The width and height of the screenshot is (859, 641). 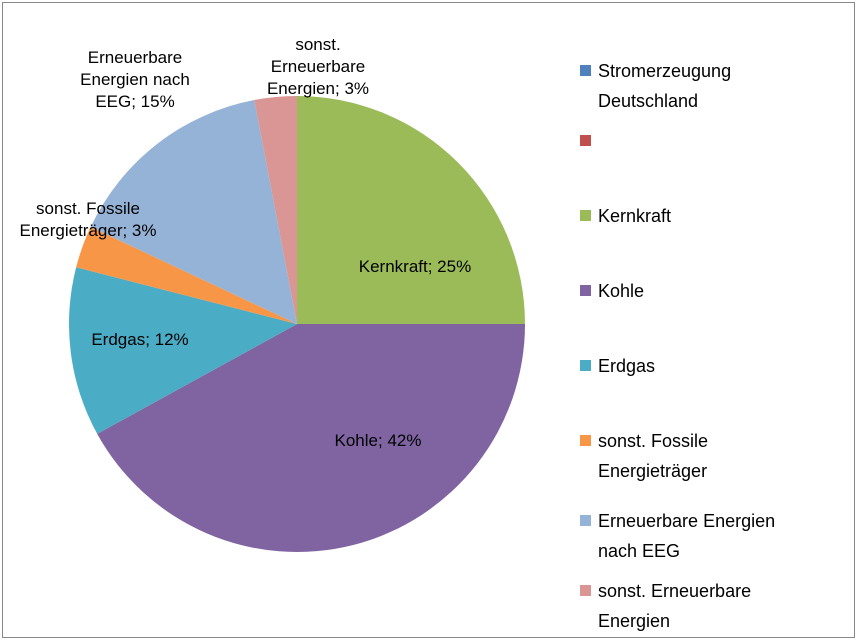 I want to click on data-label: Erdgas; 12%, so click(x=140, y=339).